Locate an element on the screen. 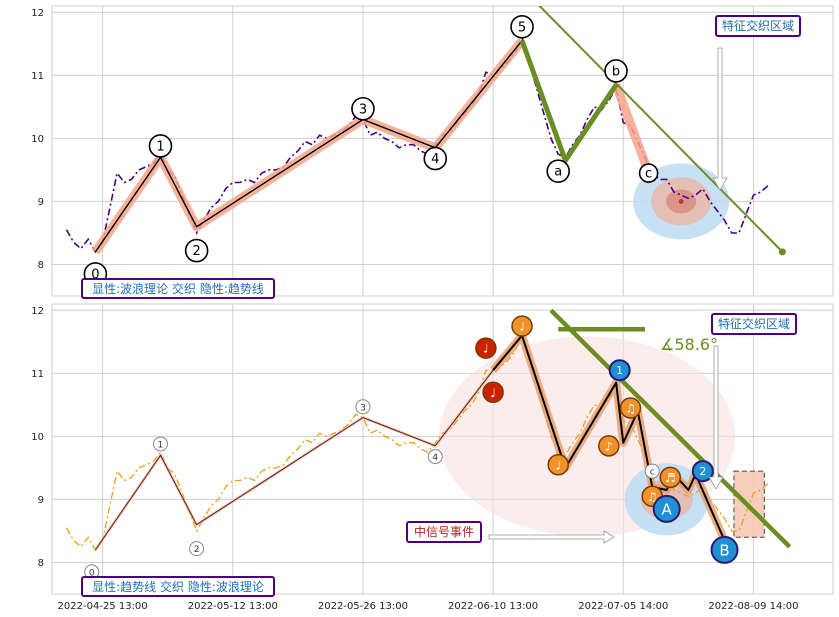 This screenshot has width=839, height=617. wave-label-b: b is located at coordinates (616, 71).